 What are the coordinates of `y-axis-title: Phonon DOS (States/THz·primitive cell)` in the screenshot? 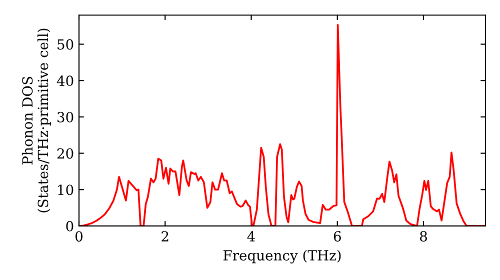 It's located at (36, 120).